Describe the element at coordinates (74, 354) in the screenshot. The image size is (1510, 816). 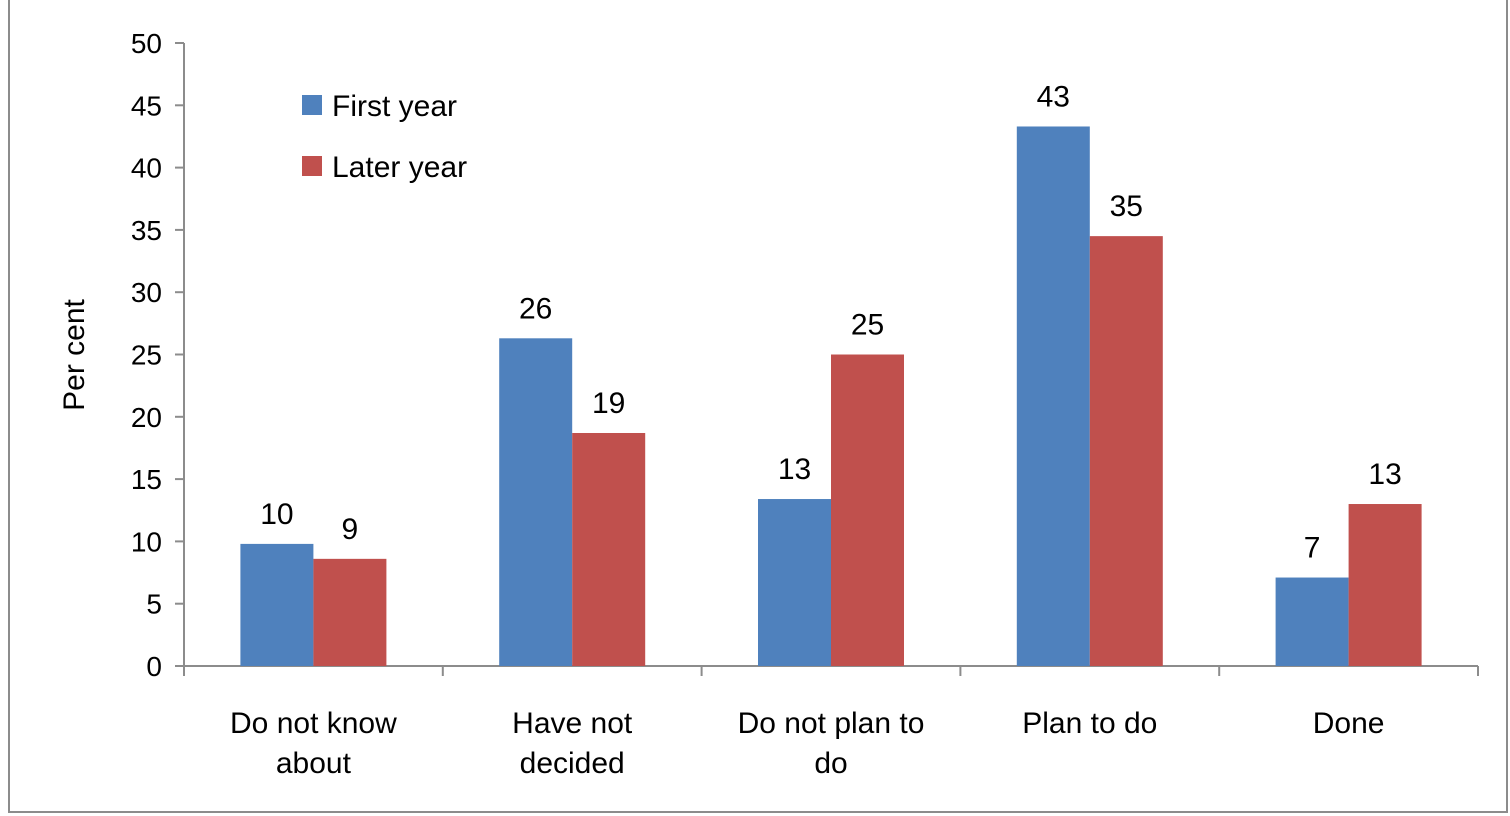
I see `y-axis-label: Per cent` at that location.